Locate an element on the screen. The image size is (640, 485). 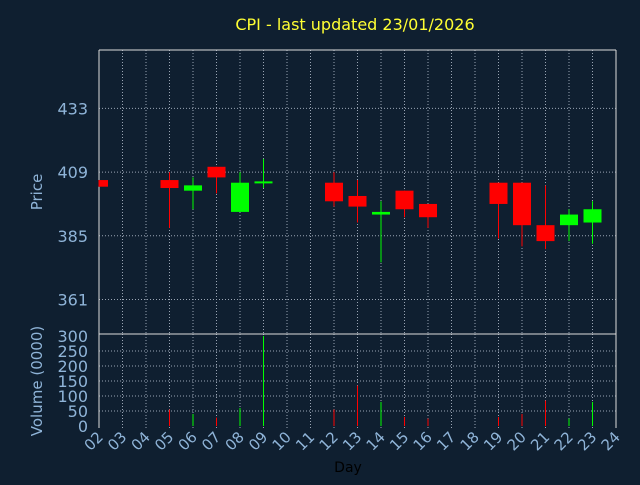
volume-tick-label: 100 is located at coordinates (72, 396).